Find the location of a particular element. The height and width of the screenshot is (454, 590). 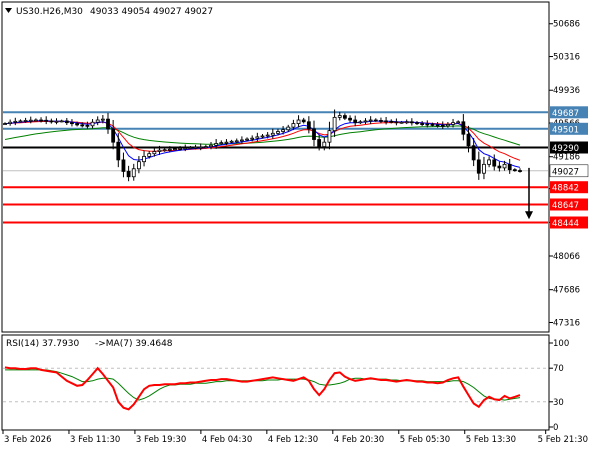

slow-ma-line is located at coordinates (262, 135).